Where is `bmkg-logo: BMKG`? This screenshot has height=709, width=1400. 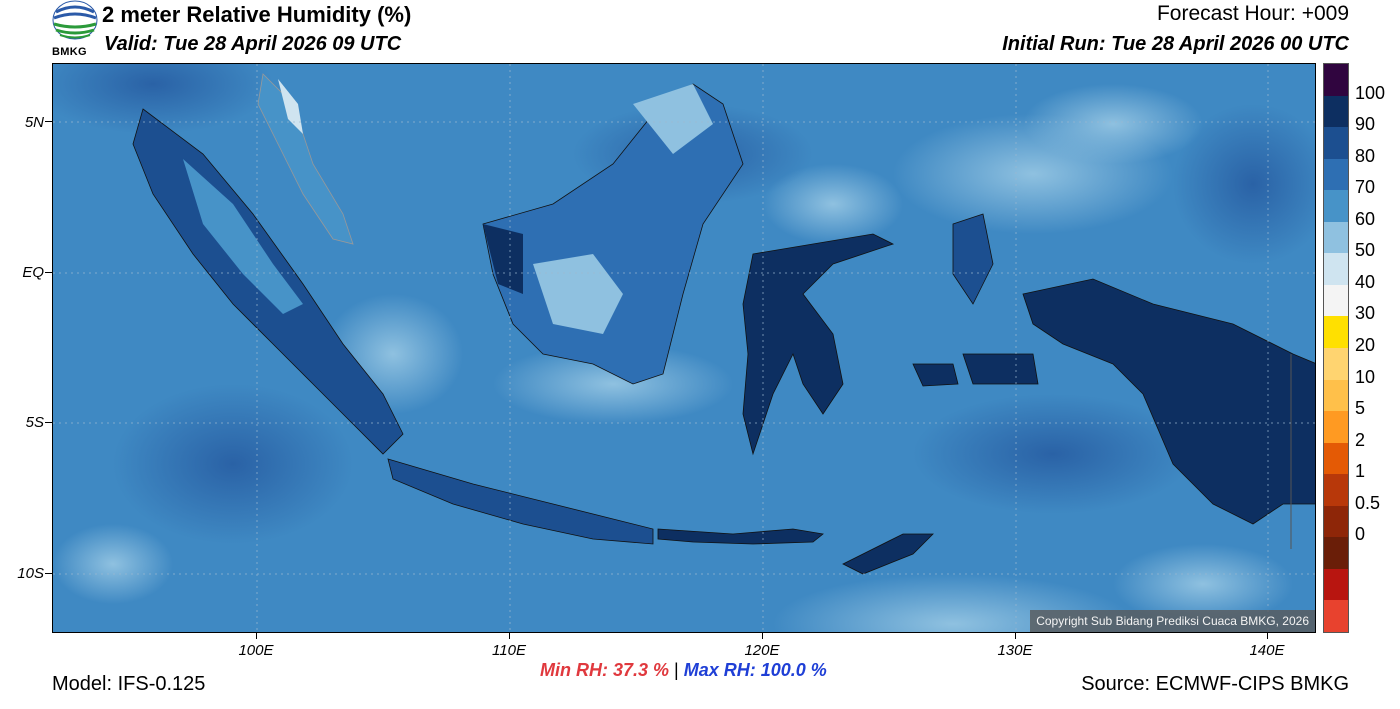
bmkg-logo: BMKG is located at coordinates (75, 30).